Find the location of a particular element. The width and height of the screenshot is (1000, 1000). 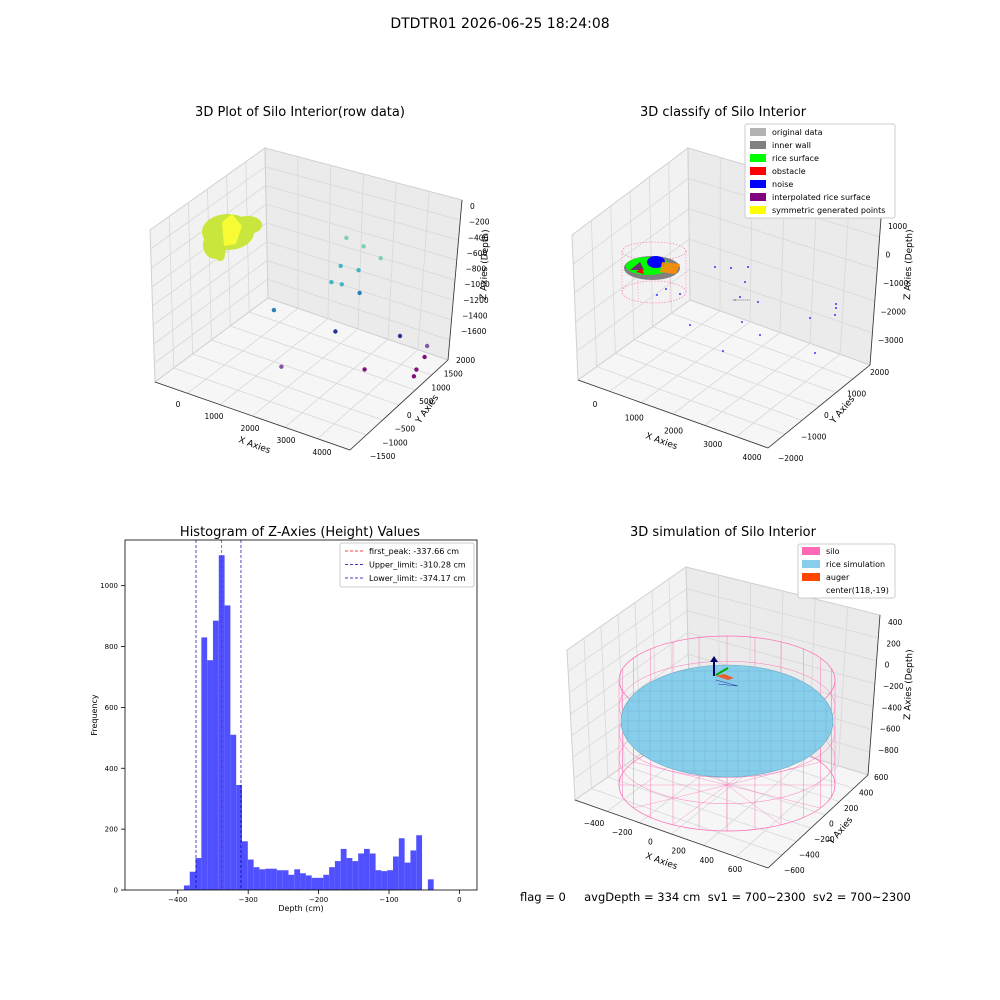

z-tick-label: −1400 is located at coordinates (475, 315).